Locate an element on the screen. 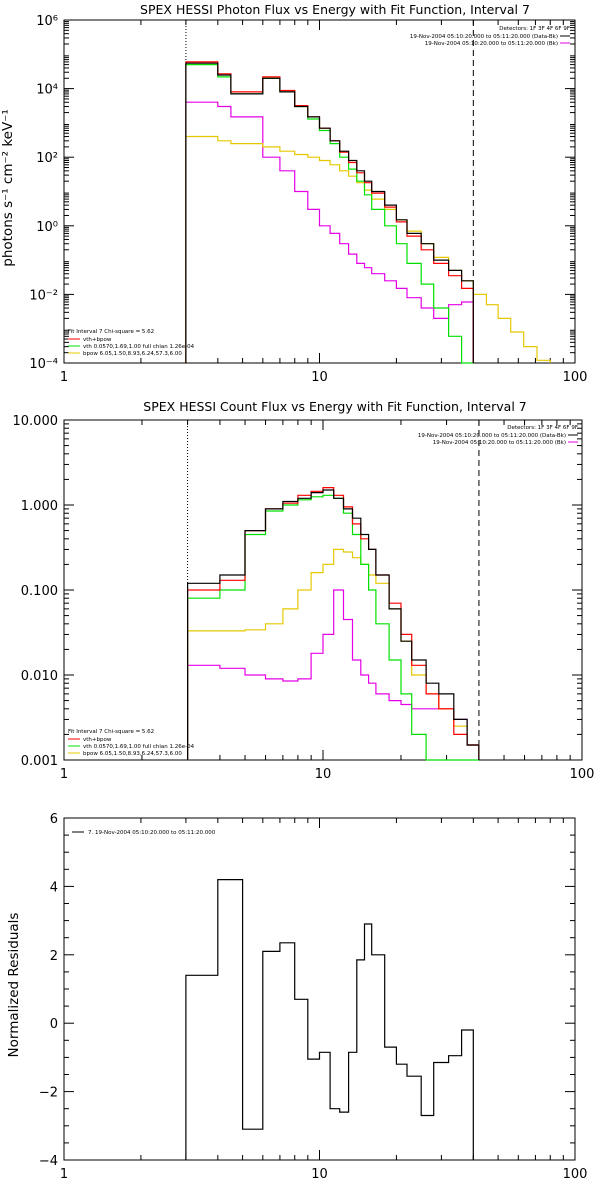  count-flux-legend-detectors: Detectors: 1F 3F 4F 6F 9F is located at coordinates (542, 428).